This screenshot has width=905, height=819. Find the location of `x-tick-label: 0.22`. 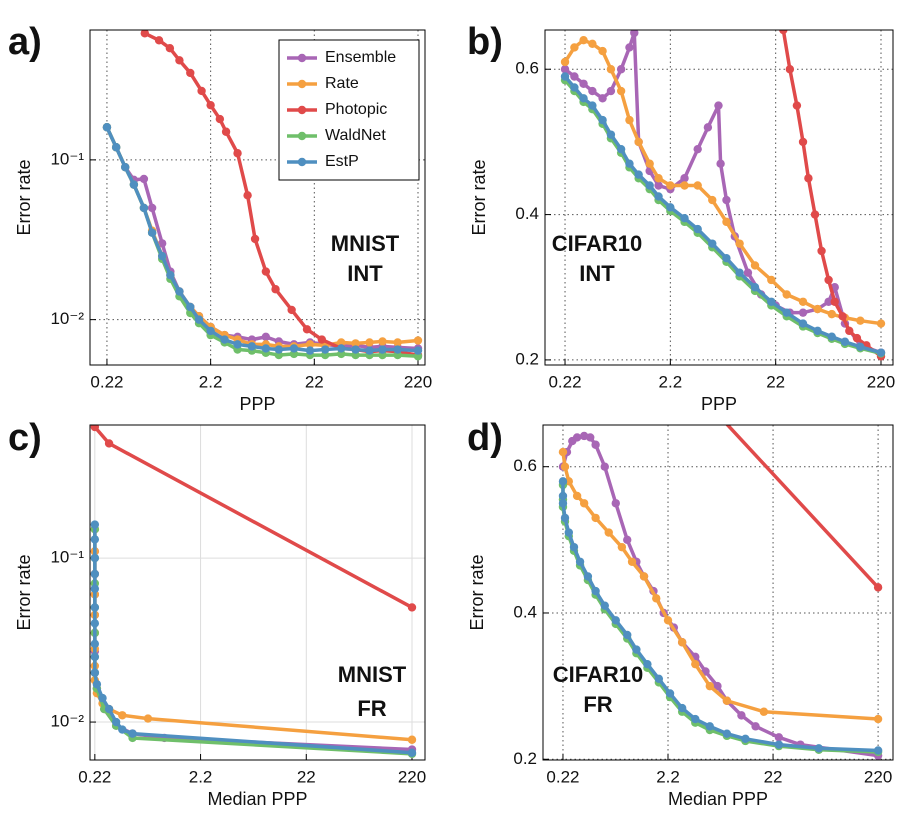

x-tick-label: 0.22 is located at coordinates (564, 381).